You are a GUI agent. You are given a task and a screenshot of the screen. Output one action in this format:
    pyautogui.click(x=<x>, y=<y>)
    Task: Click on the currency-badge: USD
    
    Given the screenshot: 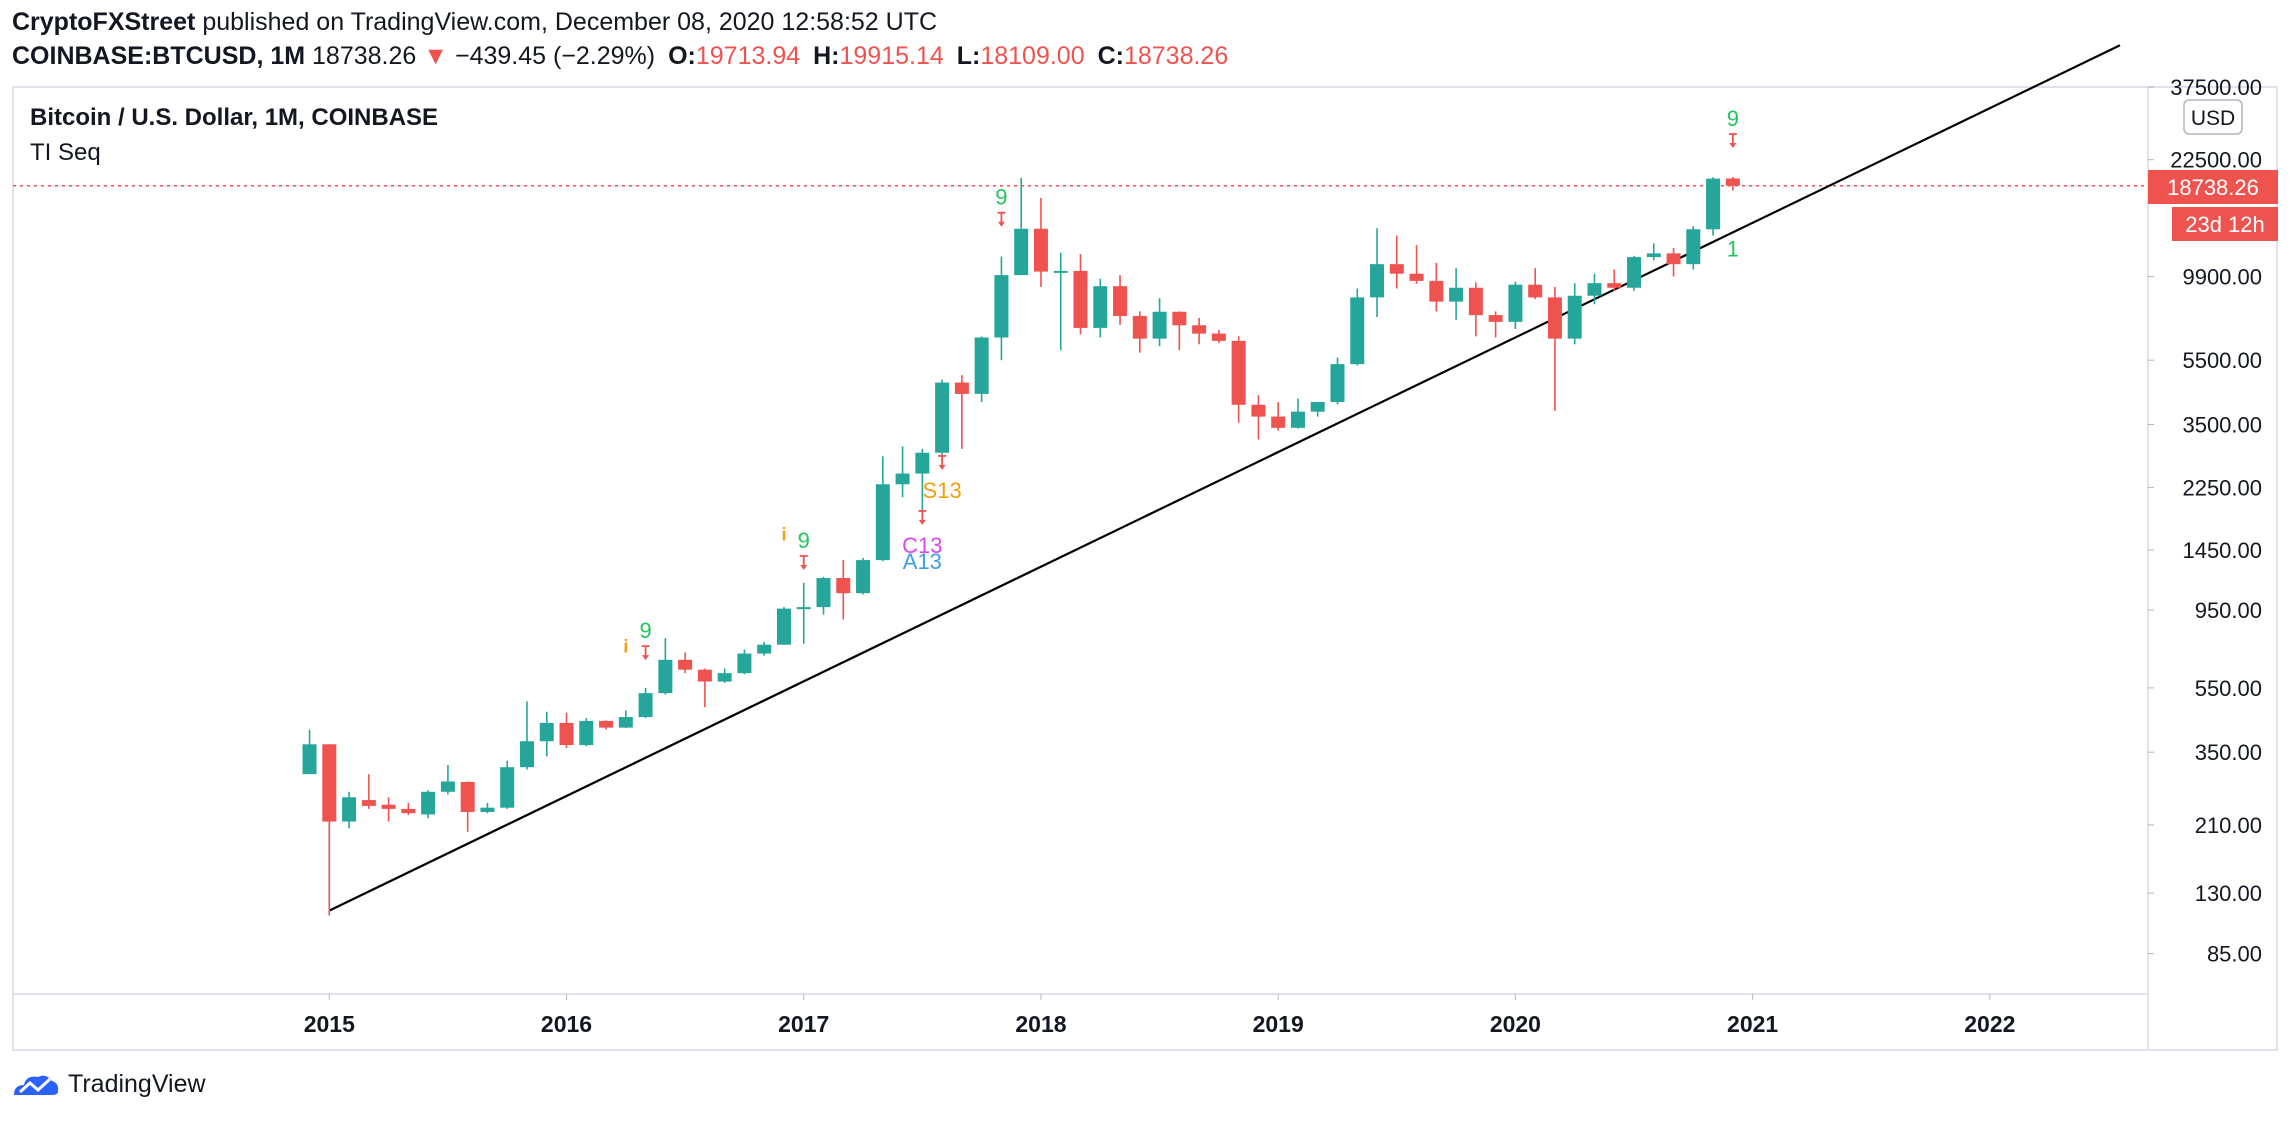 What is the action you would take?
    pyautogui.click(x=2213, y=117)
    